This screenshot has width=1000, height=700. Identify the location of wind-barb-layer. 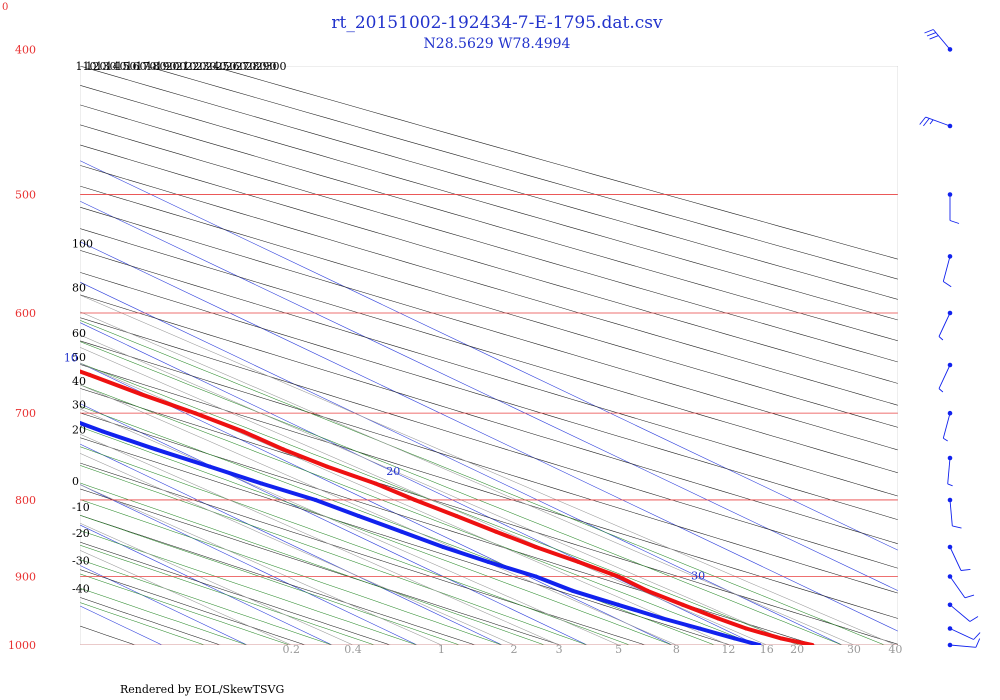
(950, 338).